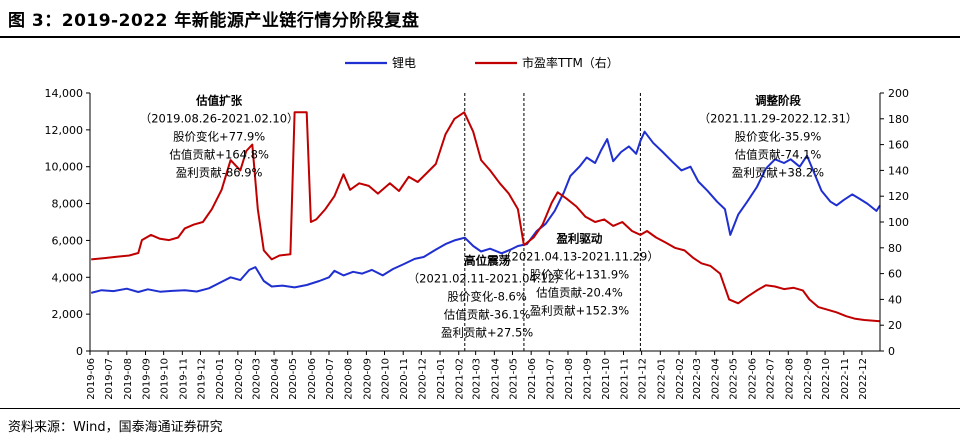  Describe the element at coordinates (109, 379) in the screenshot. I see `x-tick-label: 2019-07` at that location.